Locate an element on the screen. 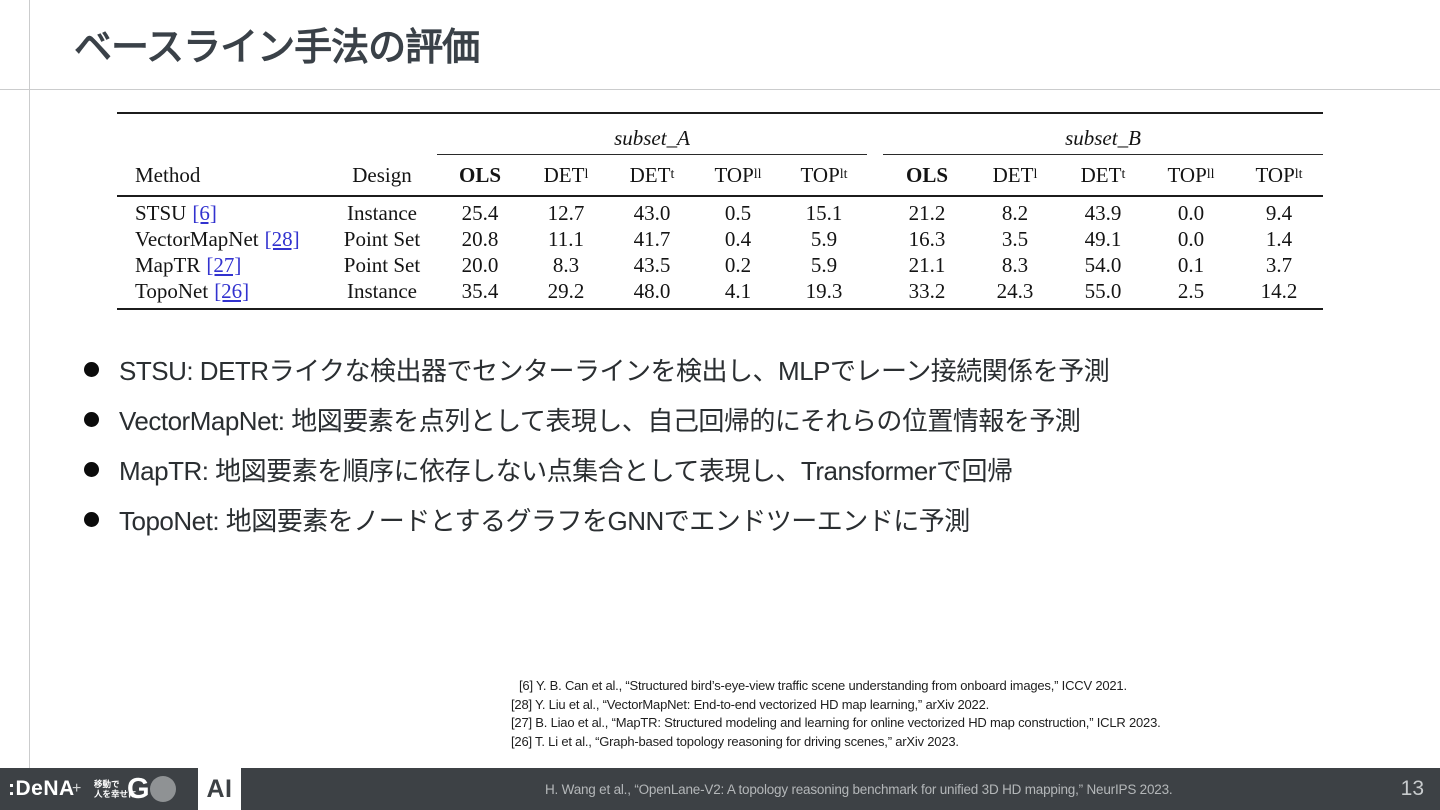 The height and width of the screenshot is (810, 1440). value-cell: 3.5 is located at coordinates (1015, 238).